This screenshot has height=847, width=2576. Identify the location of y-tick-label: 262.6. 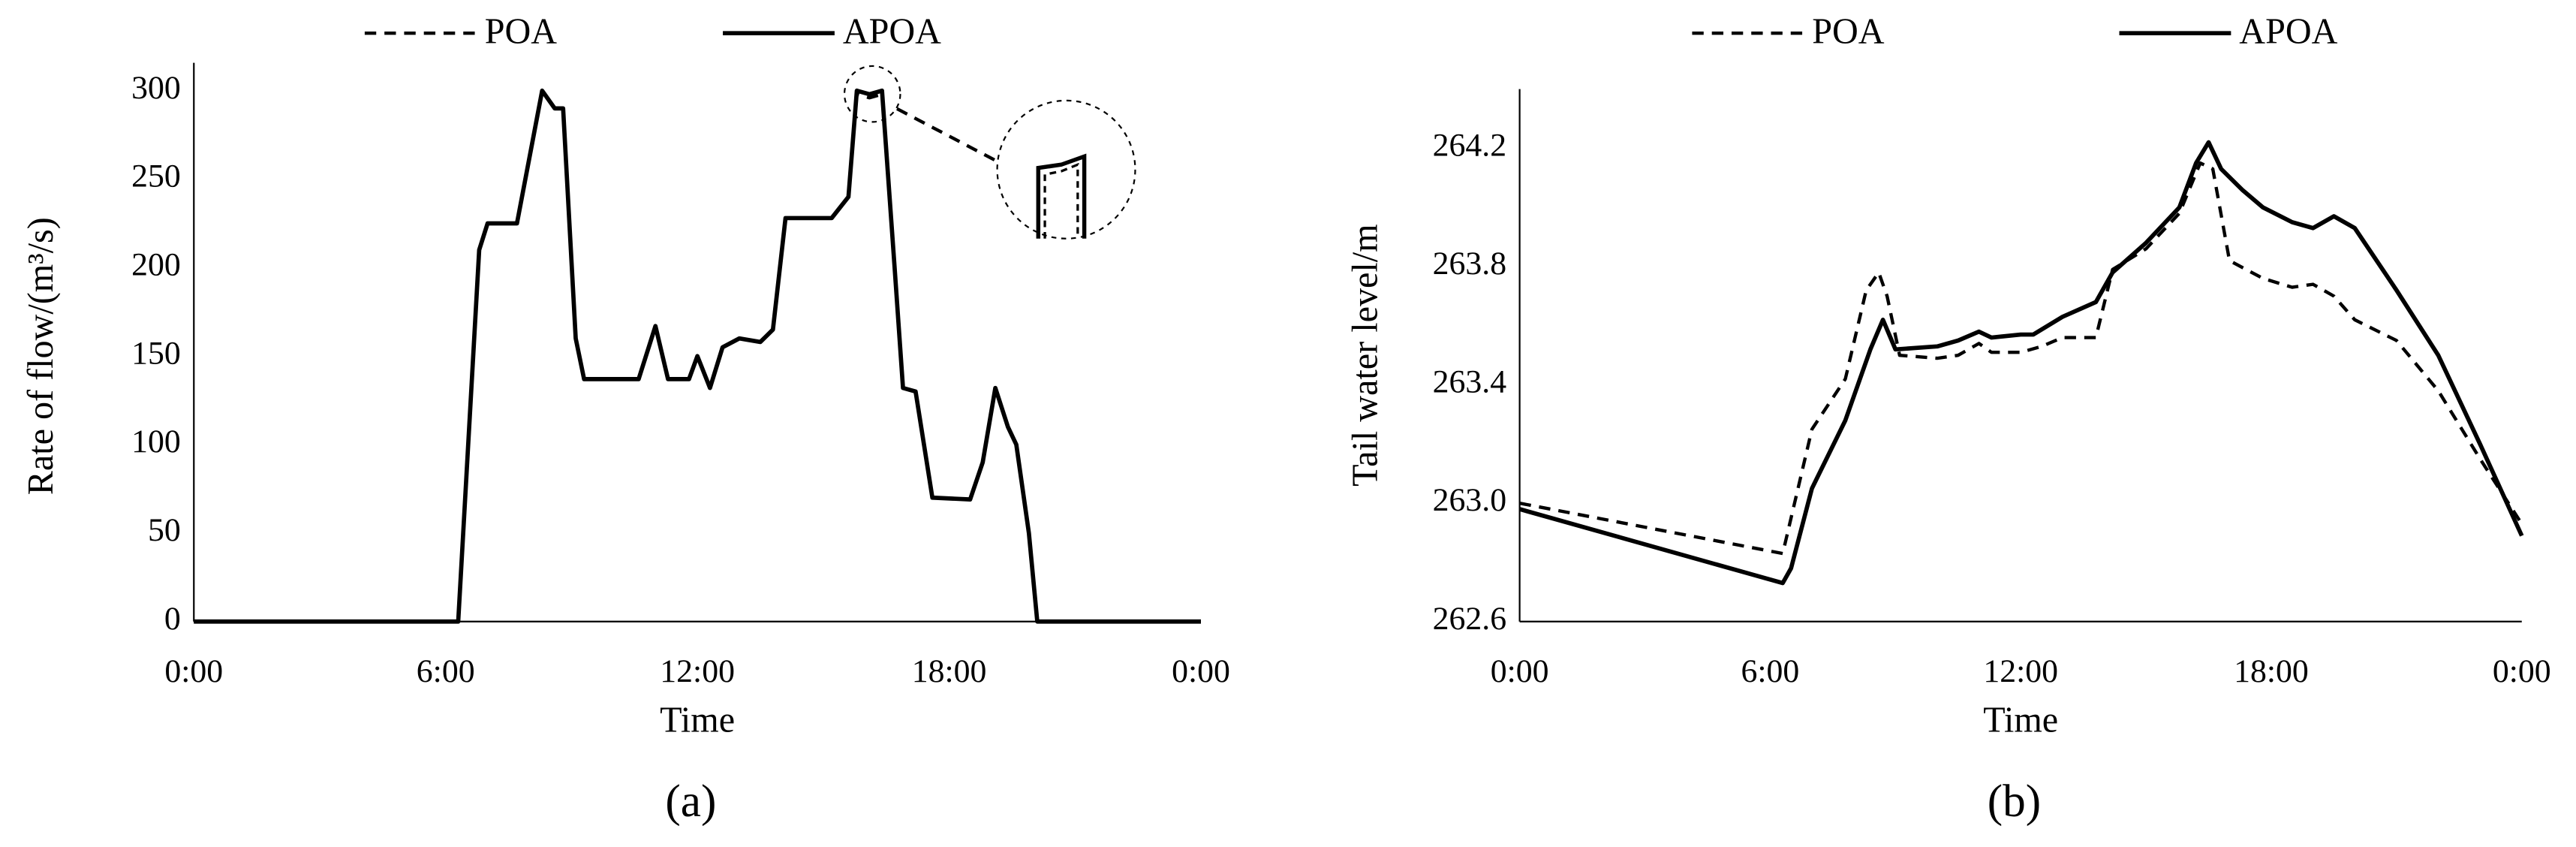
(1469, 619).